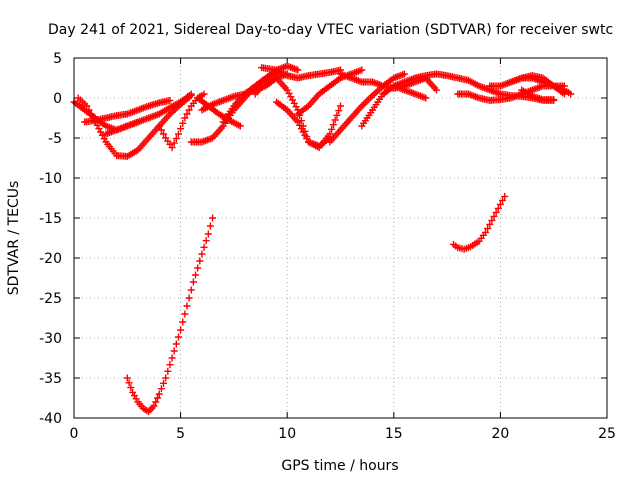  I want to click on x-tick-label: 0, so click(74, 434).